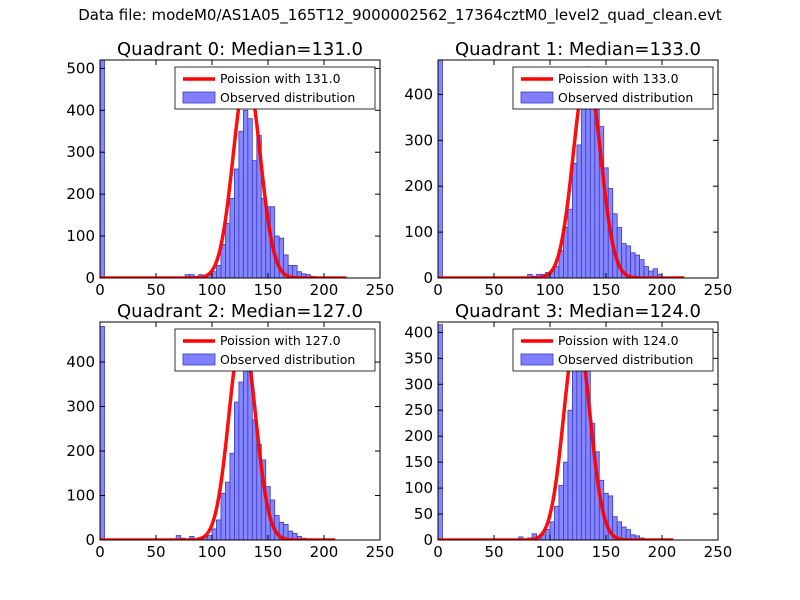  What do you see at coordinates (418, 410) in the screenshot?
I see `y-tick-label: 250` at bounding box center [418, 410].